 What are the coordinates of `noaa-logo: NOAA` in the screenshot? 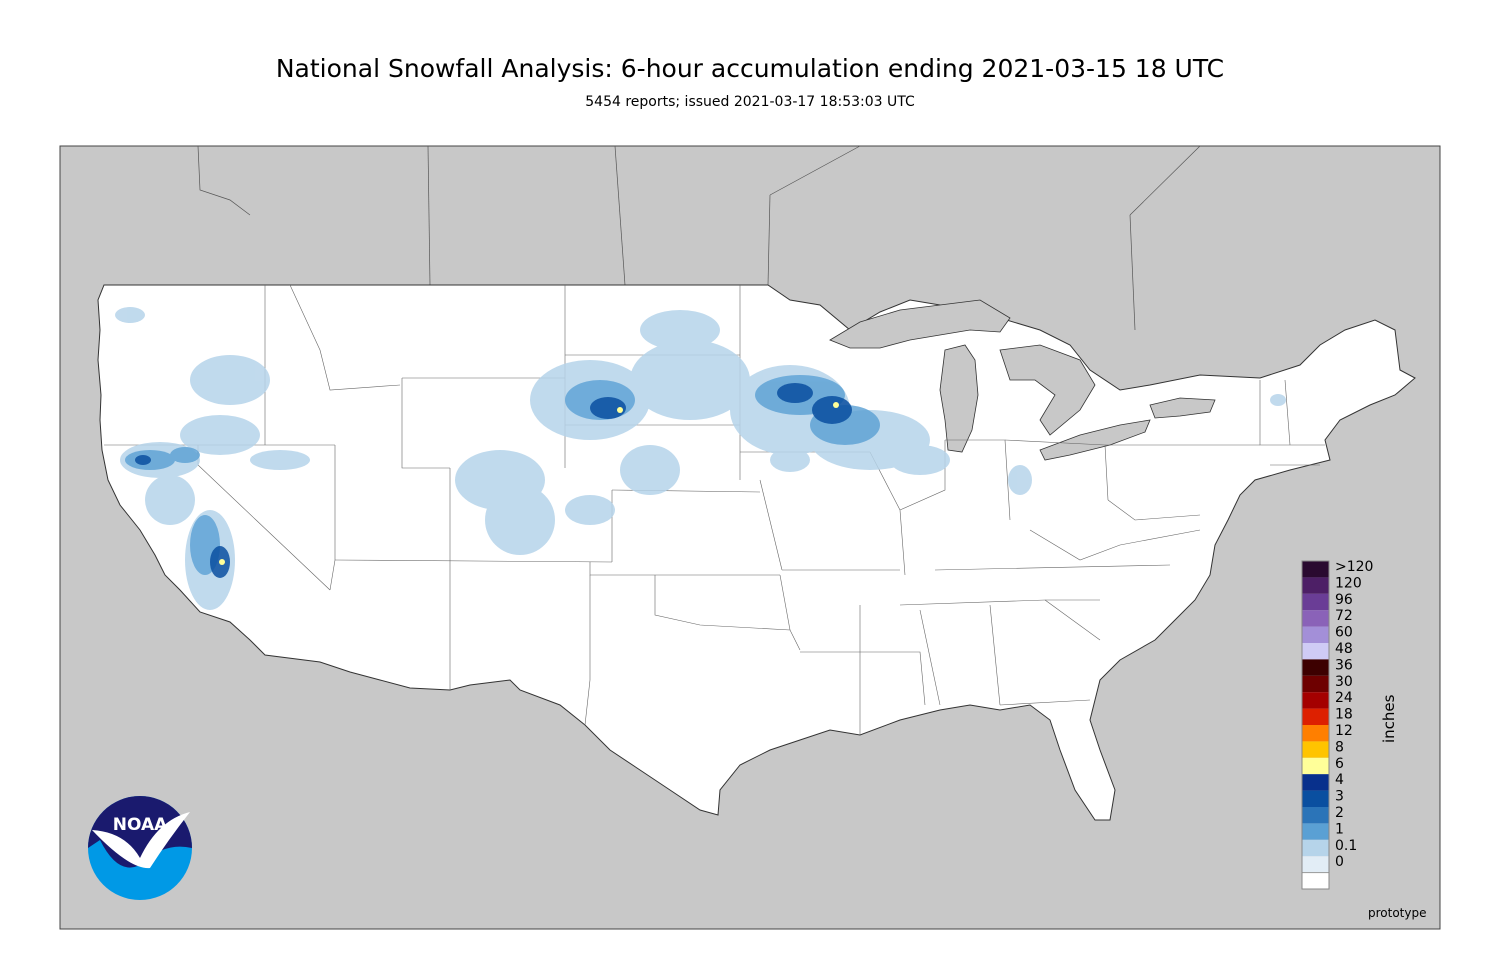 It's located at (140, 848).